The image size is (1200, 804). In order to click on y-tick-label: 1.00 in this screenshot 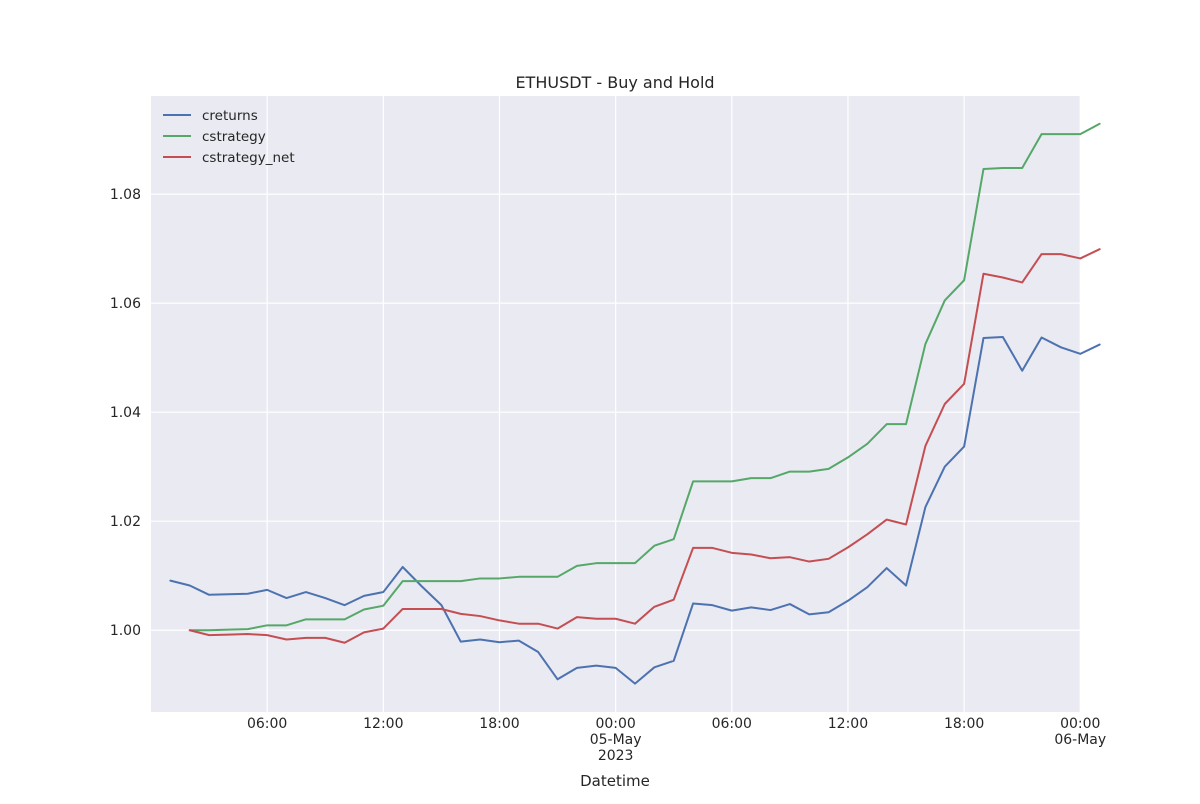, I will do `click(125, 631)`.